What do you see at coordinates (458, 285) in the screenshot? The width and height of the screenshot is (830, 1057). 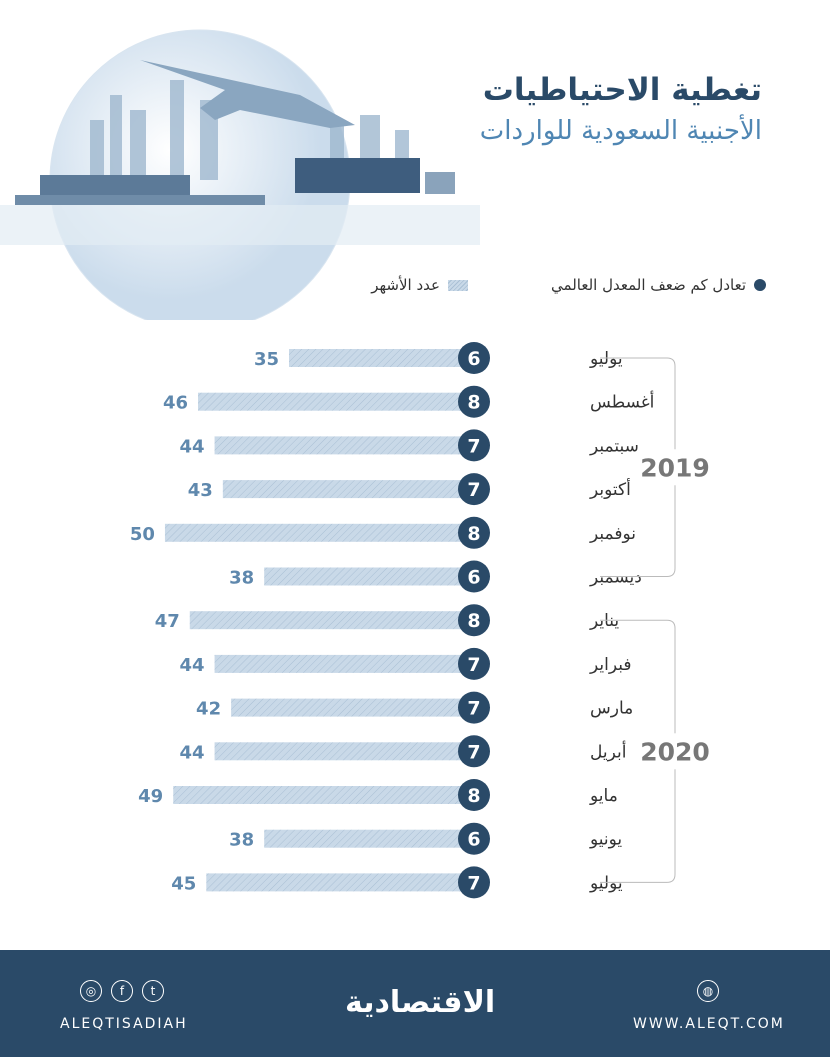 I see `hatch-swatch-icon` at bounding box center [458, 285].